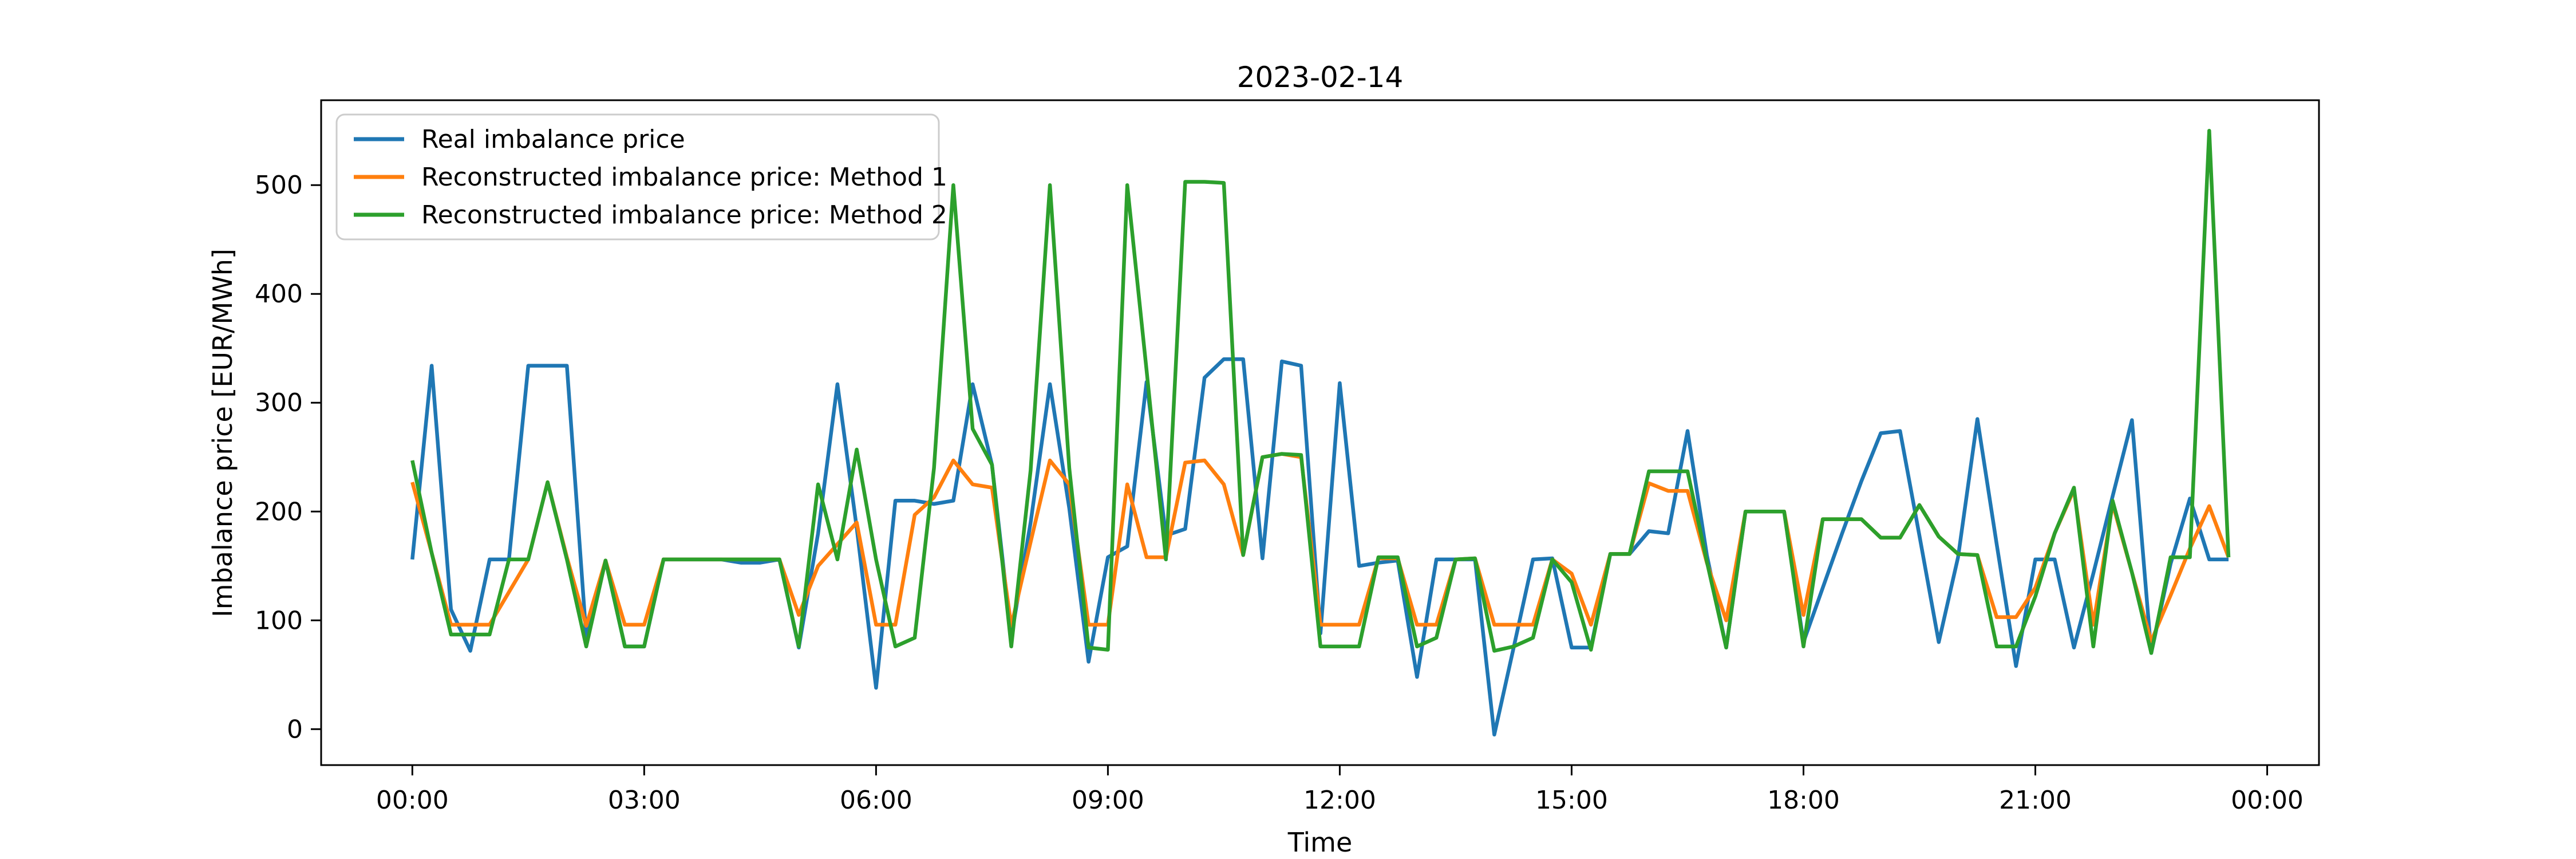 This screenshot has height=859, width=2576. I want to click on x-tick-label: 09:00, so click(1108, 800).